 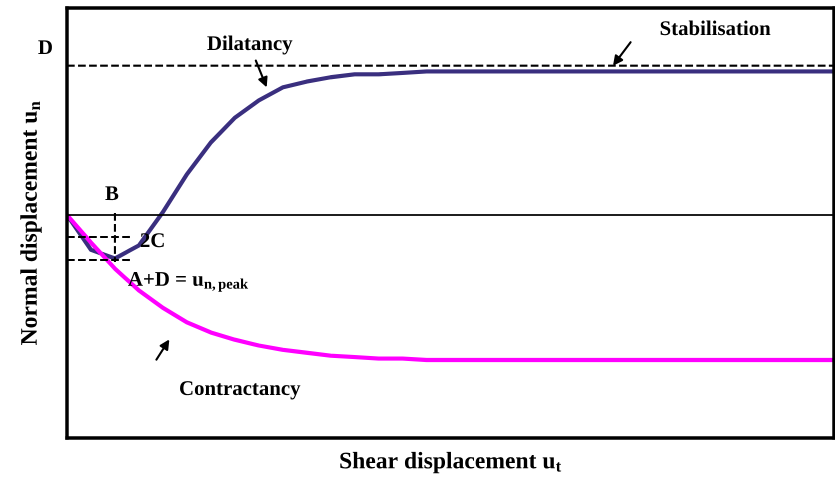 I want to click on ref-line-label: D, so click(x=45, y=47).